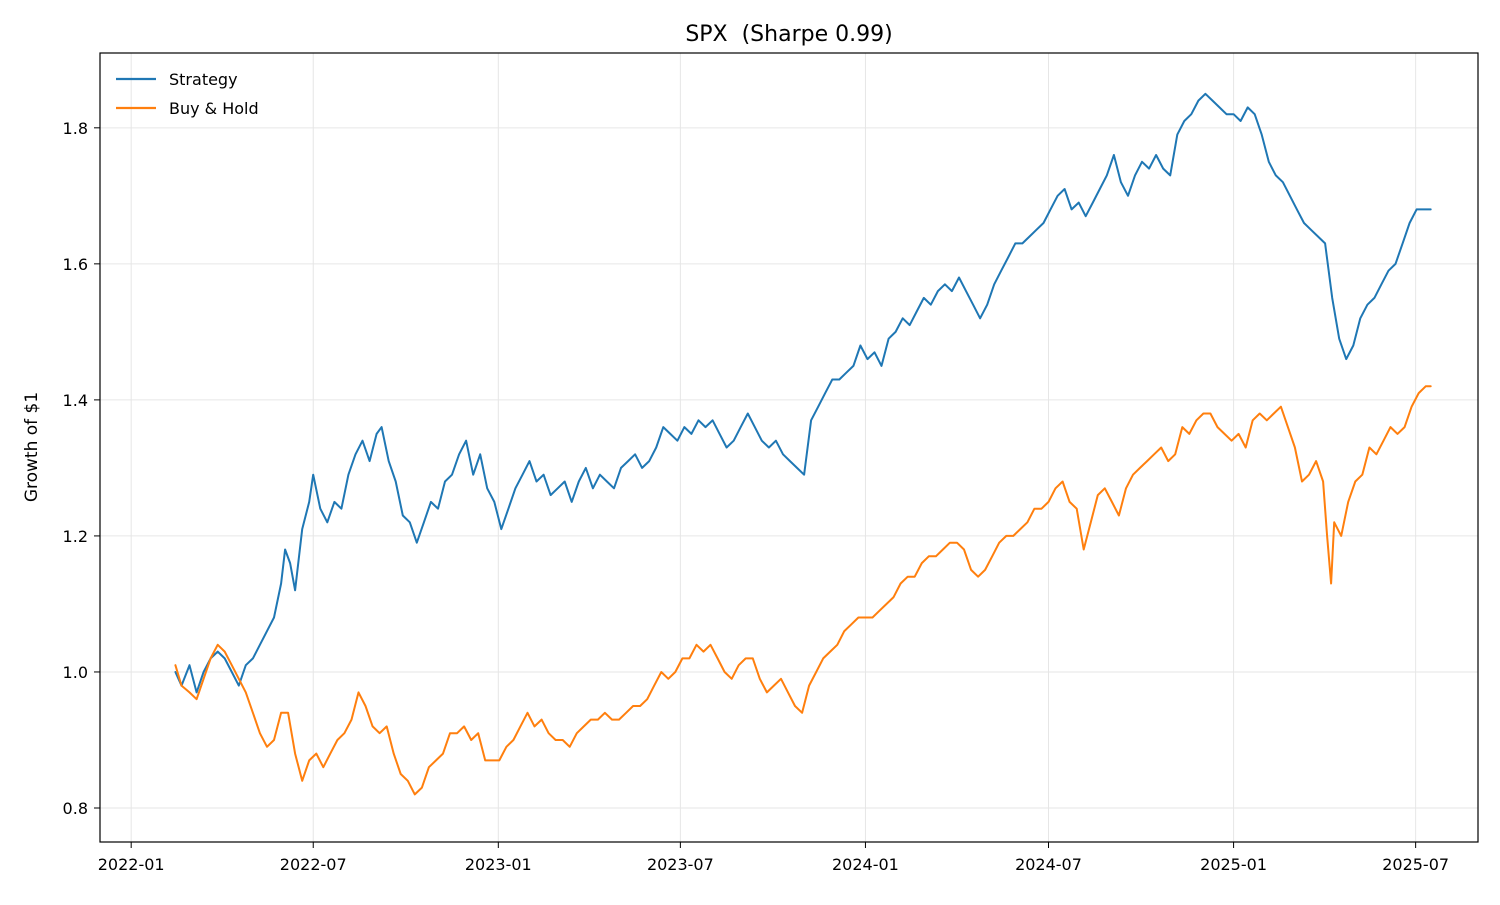  I want to click on y-tick-label: 1.2, so click(75, 536).